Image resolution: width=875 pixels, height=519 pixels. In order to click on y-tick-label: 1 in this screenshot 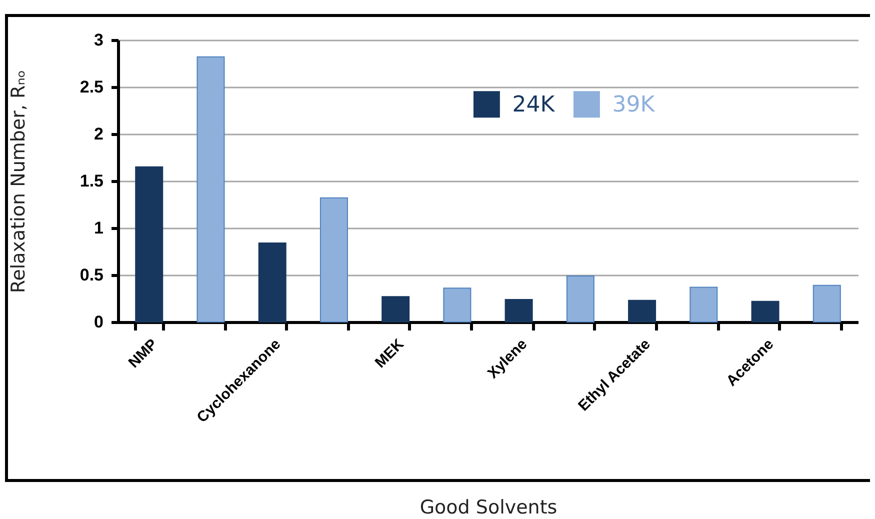, I will do `click(99, 228)`.